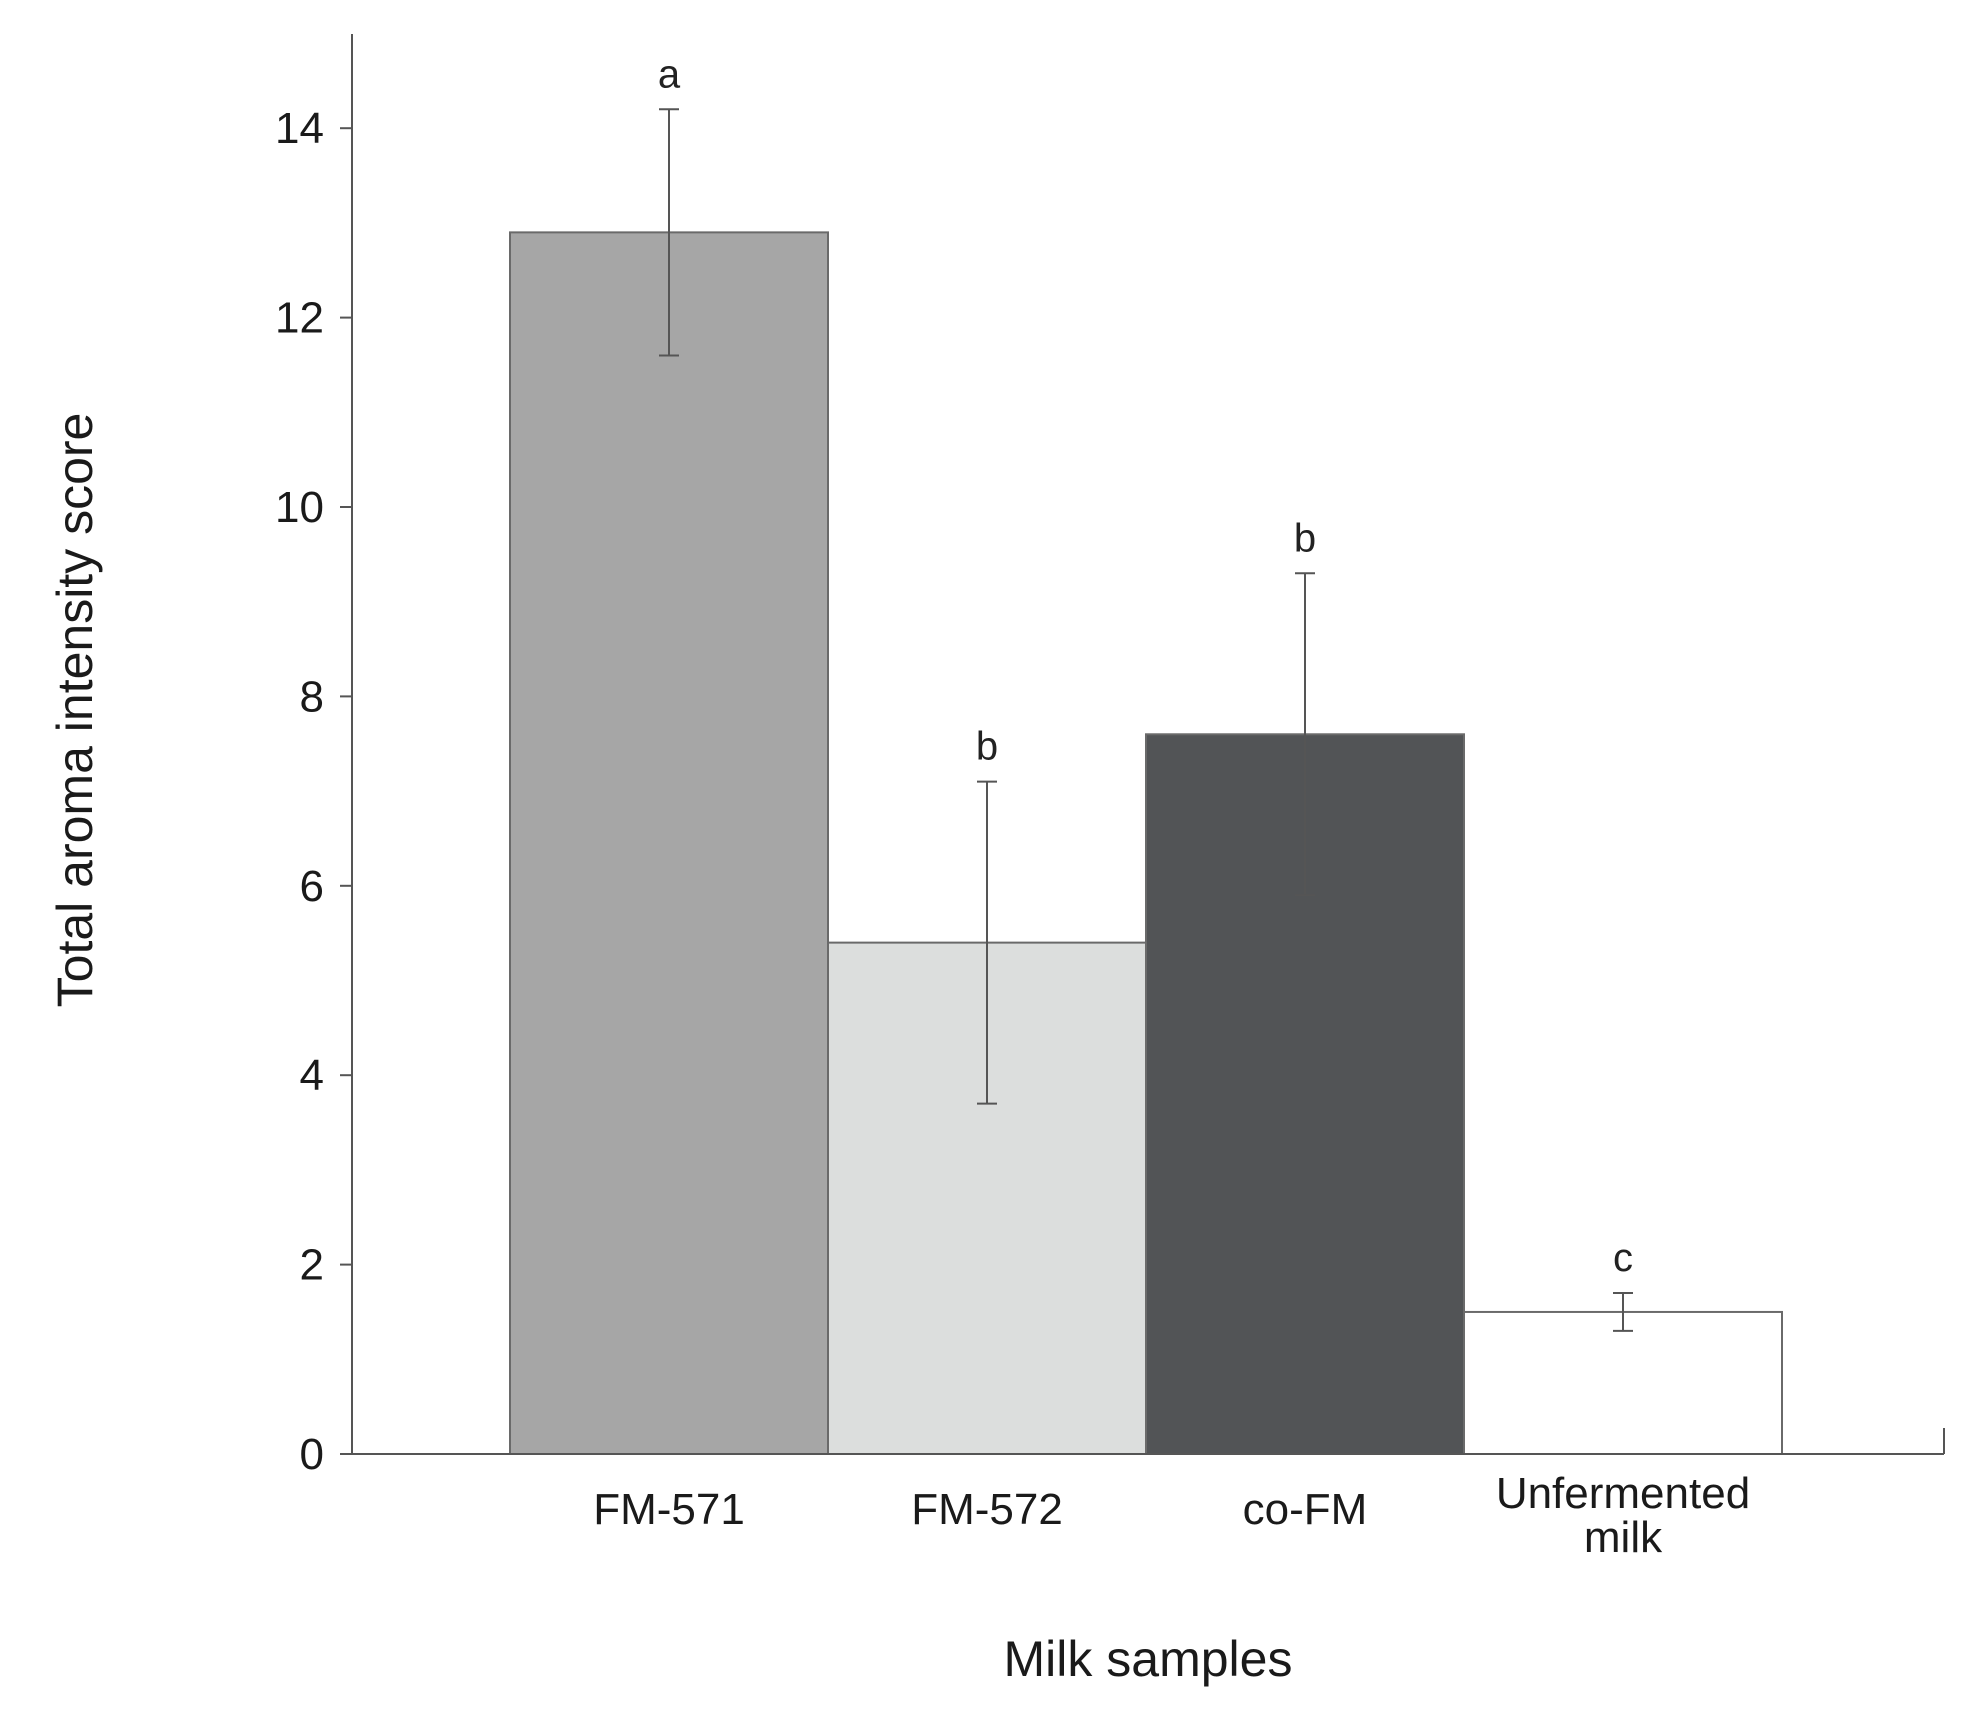 This screenshot has height=1715, width=1968. I want to click on y-tick-label: 10, so click(299, 507).